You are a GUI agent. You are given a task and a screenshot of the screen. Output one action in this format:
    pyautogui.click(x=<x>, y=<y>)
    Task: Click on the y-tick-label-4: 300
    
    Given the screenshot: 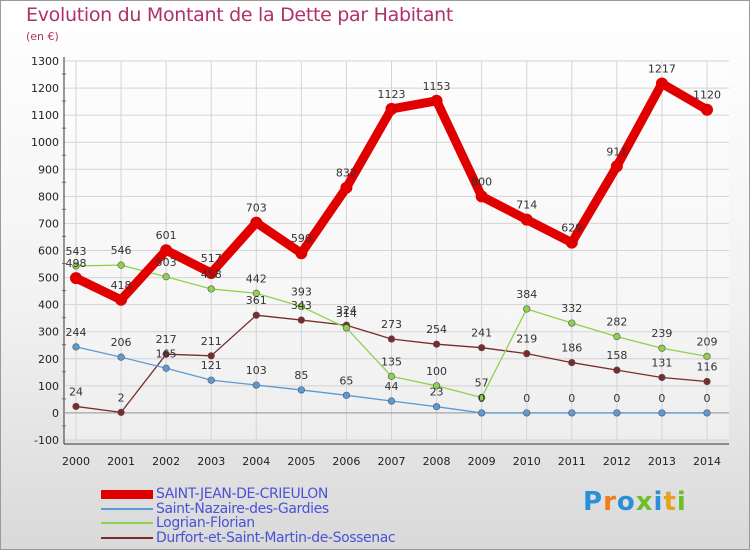 What is the action you would take?
    pyautogui.click(x=48, y=332)
    